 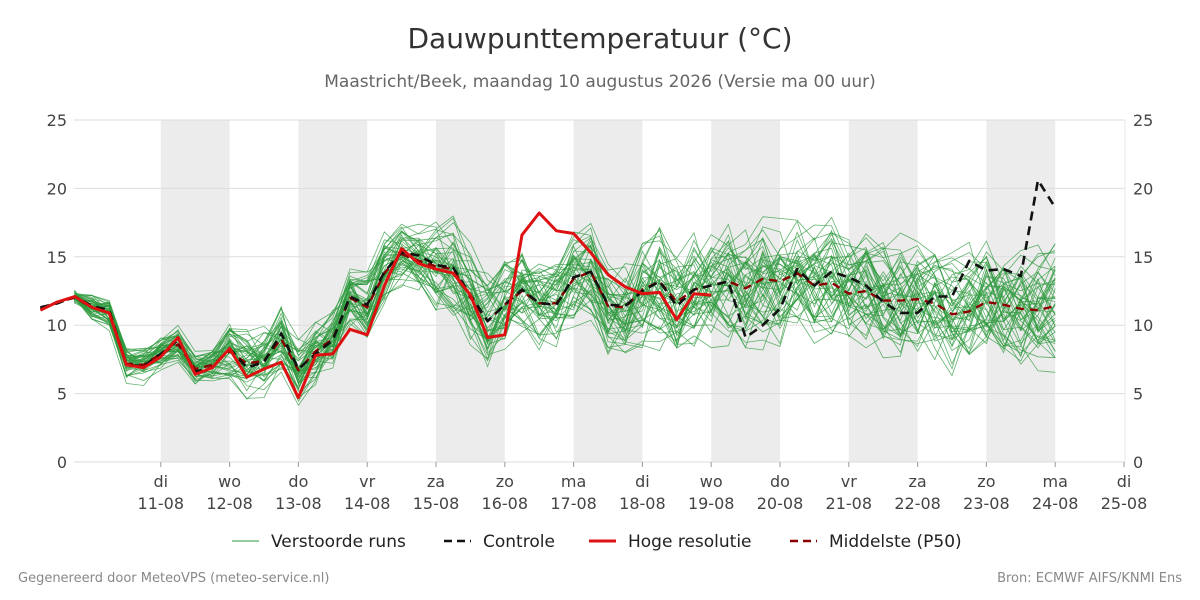 I want to click on legend-label-median: Middelste (P50), so click(x=895, y=542).